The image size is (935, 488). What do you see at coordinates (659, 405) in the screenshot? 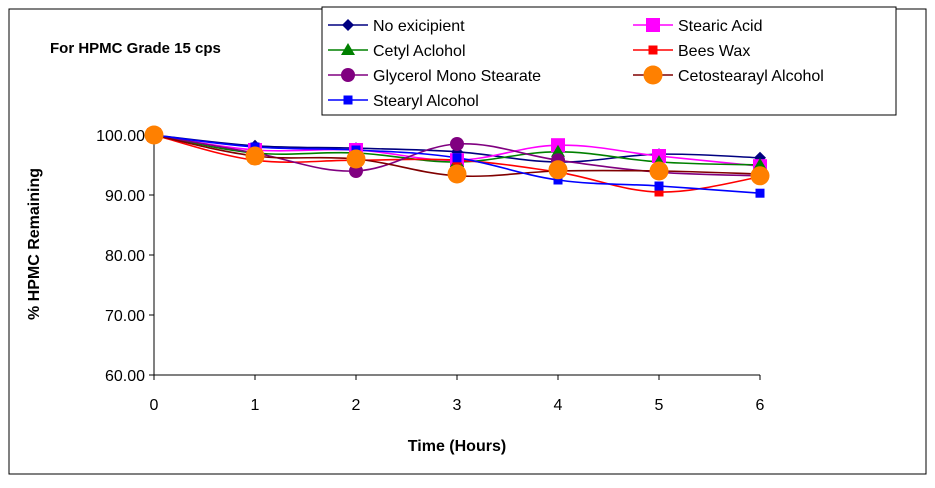
I see `x-tick-label: 5` at bounding box center [659, 405].